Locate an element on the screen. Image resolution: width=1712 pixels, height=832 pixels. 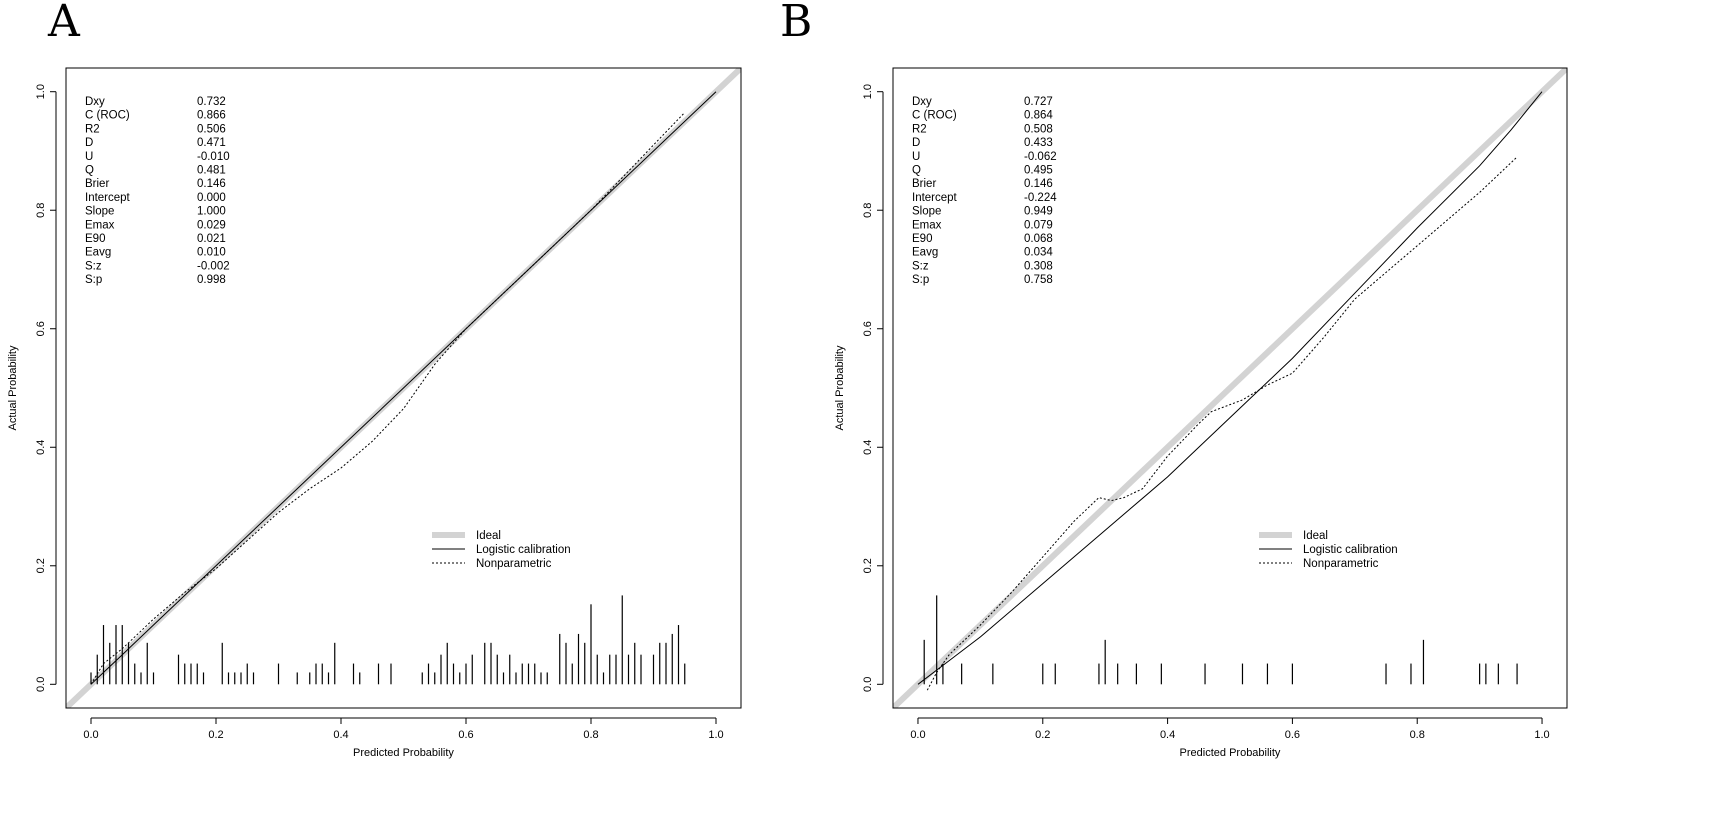
stat-value: 0.029 is located at coordinates (211, 225).